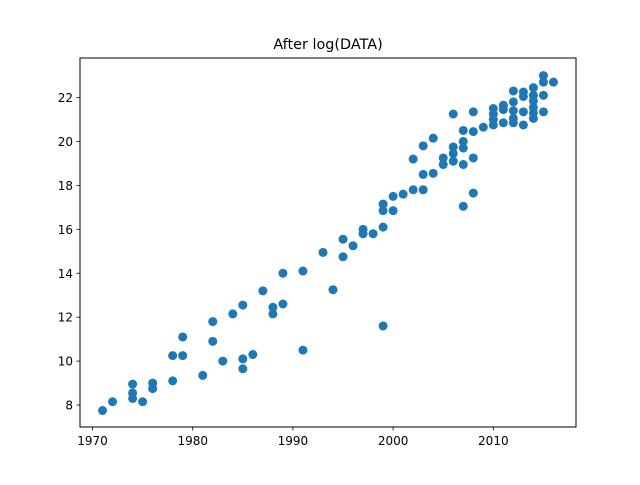 The image size is (640, 485). Describe the element at coordinates (65, 186) in the screenshot. I see `y-tick-label: 18` at that location.